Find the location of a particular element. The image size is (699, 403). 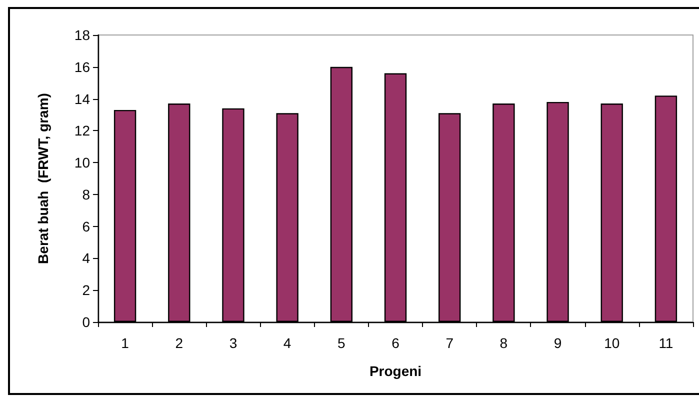

x-tick-label: 9 is located at coordinates (558, 343).